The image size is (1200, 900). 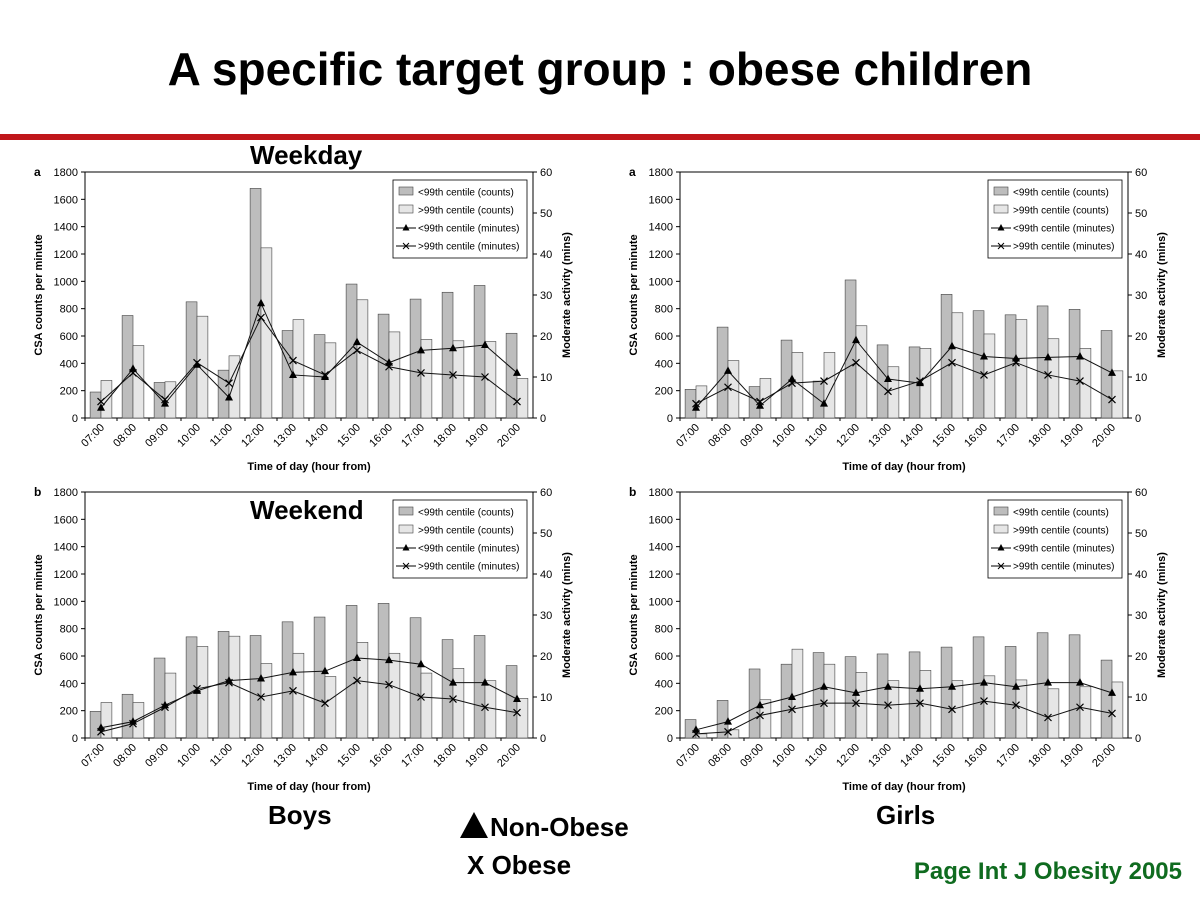 I want to click on x-tick-label: 18:00, so click(x=445, y=436).